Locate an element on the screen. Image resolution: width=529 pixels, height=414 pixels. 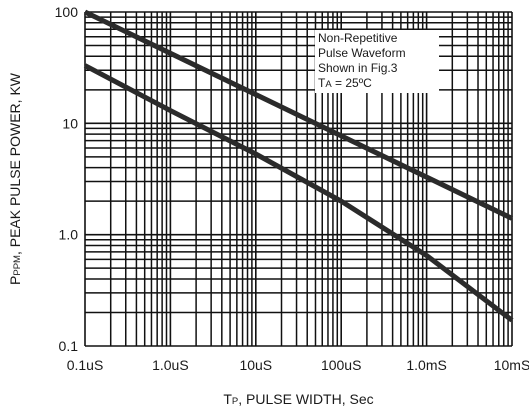
x-axis-title: TP, PULSE WIDTH, Sec is located at coordinates (298, 399).